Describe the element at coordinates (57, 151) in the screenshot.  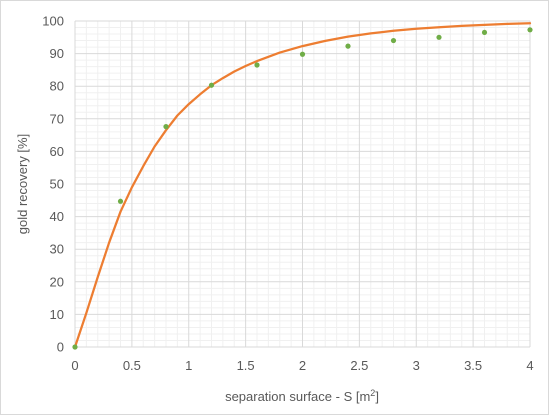
I see `y-tick-label: 60` at that location.